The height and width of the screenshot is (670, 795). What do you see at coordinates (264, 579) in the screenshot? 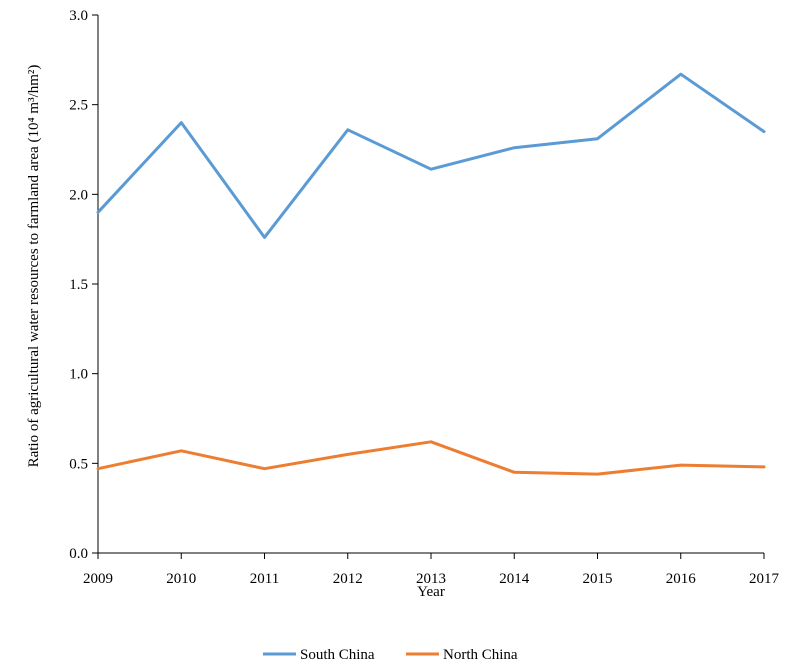
I see `x-tick-label: 2011` at bounding box center [264, 579].